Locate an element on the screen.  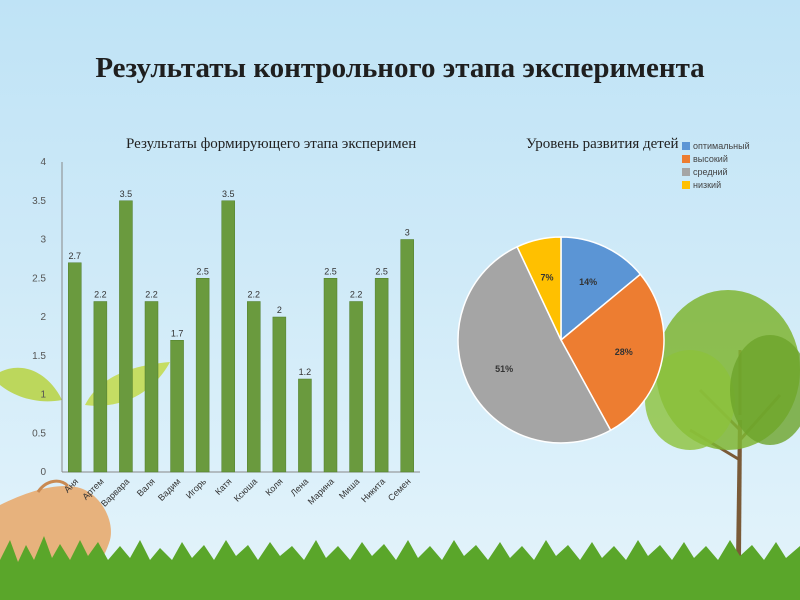
pie-legend: оптимальный высокий средний низкий is located at coordinates (716, 165).